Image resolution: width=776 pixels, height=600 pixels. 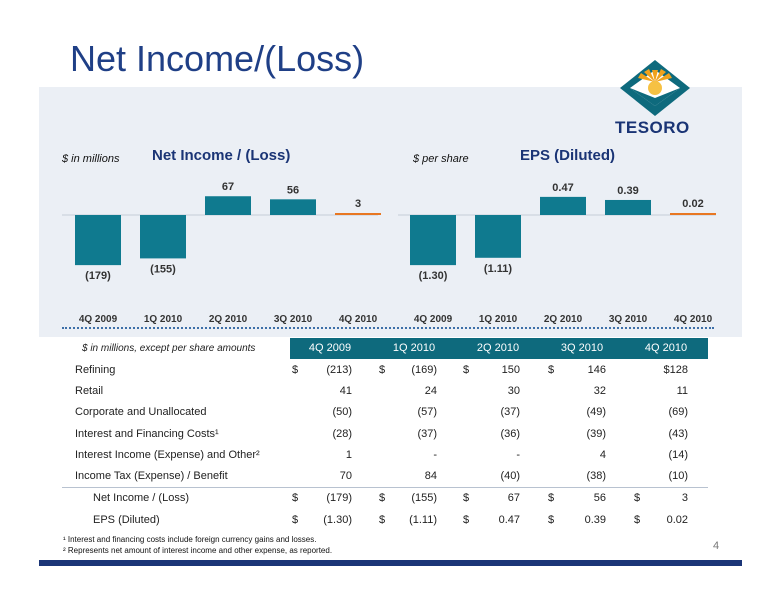 What do you see at coordinates (693, 319) in the screenshot?
I see `right-category-label-4: 4Q 2010` at bounding box center [693, 319].